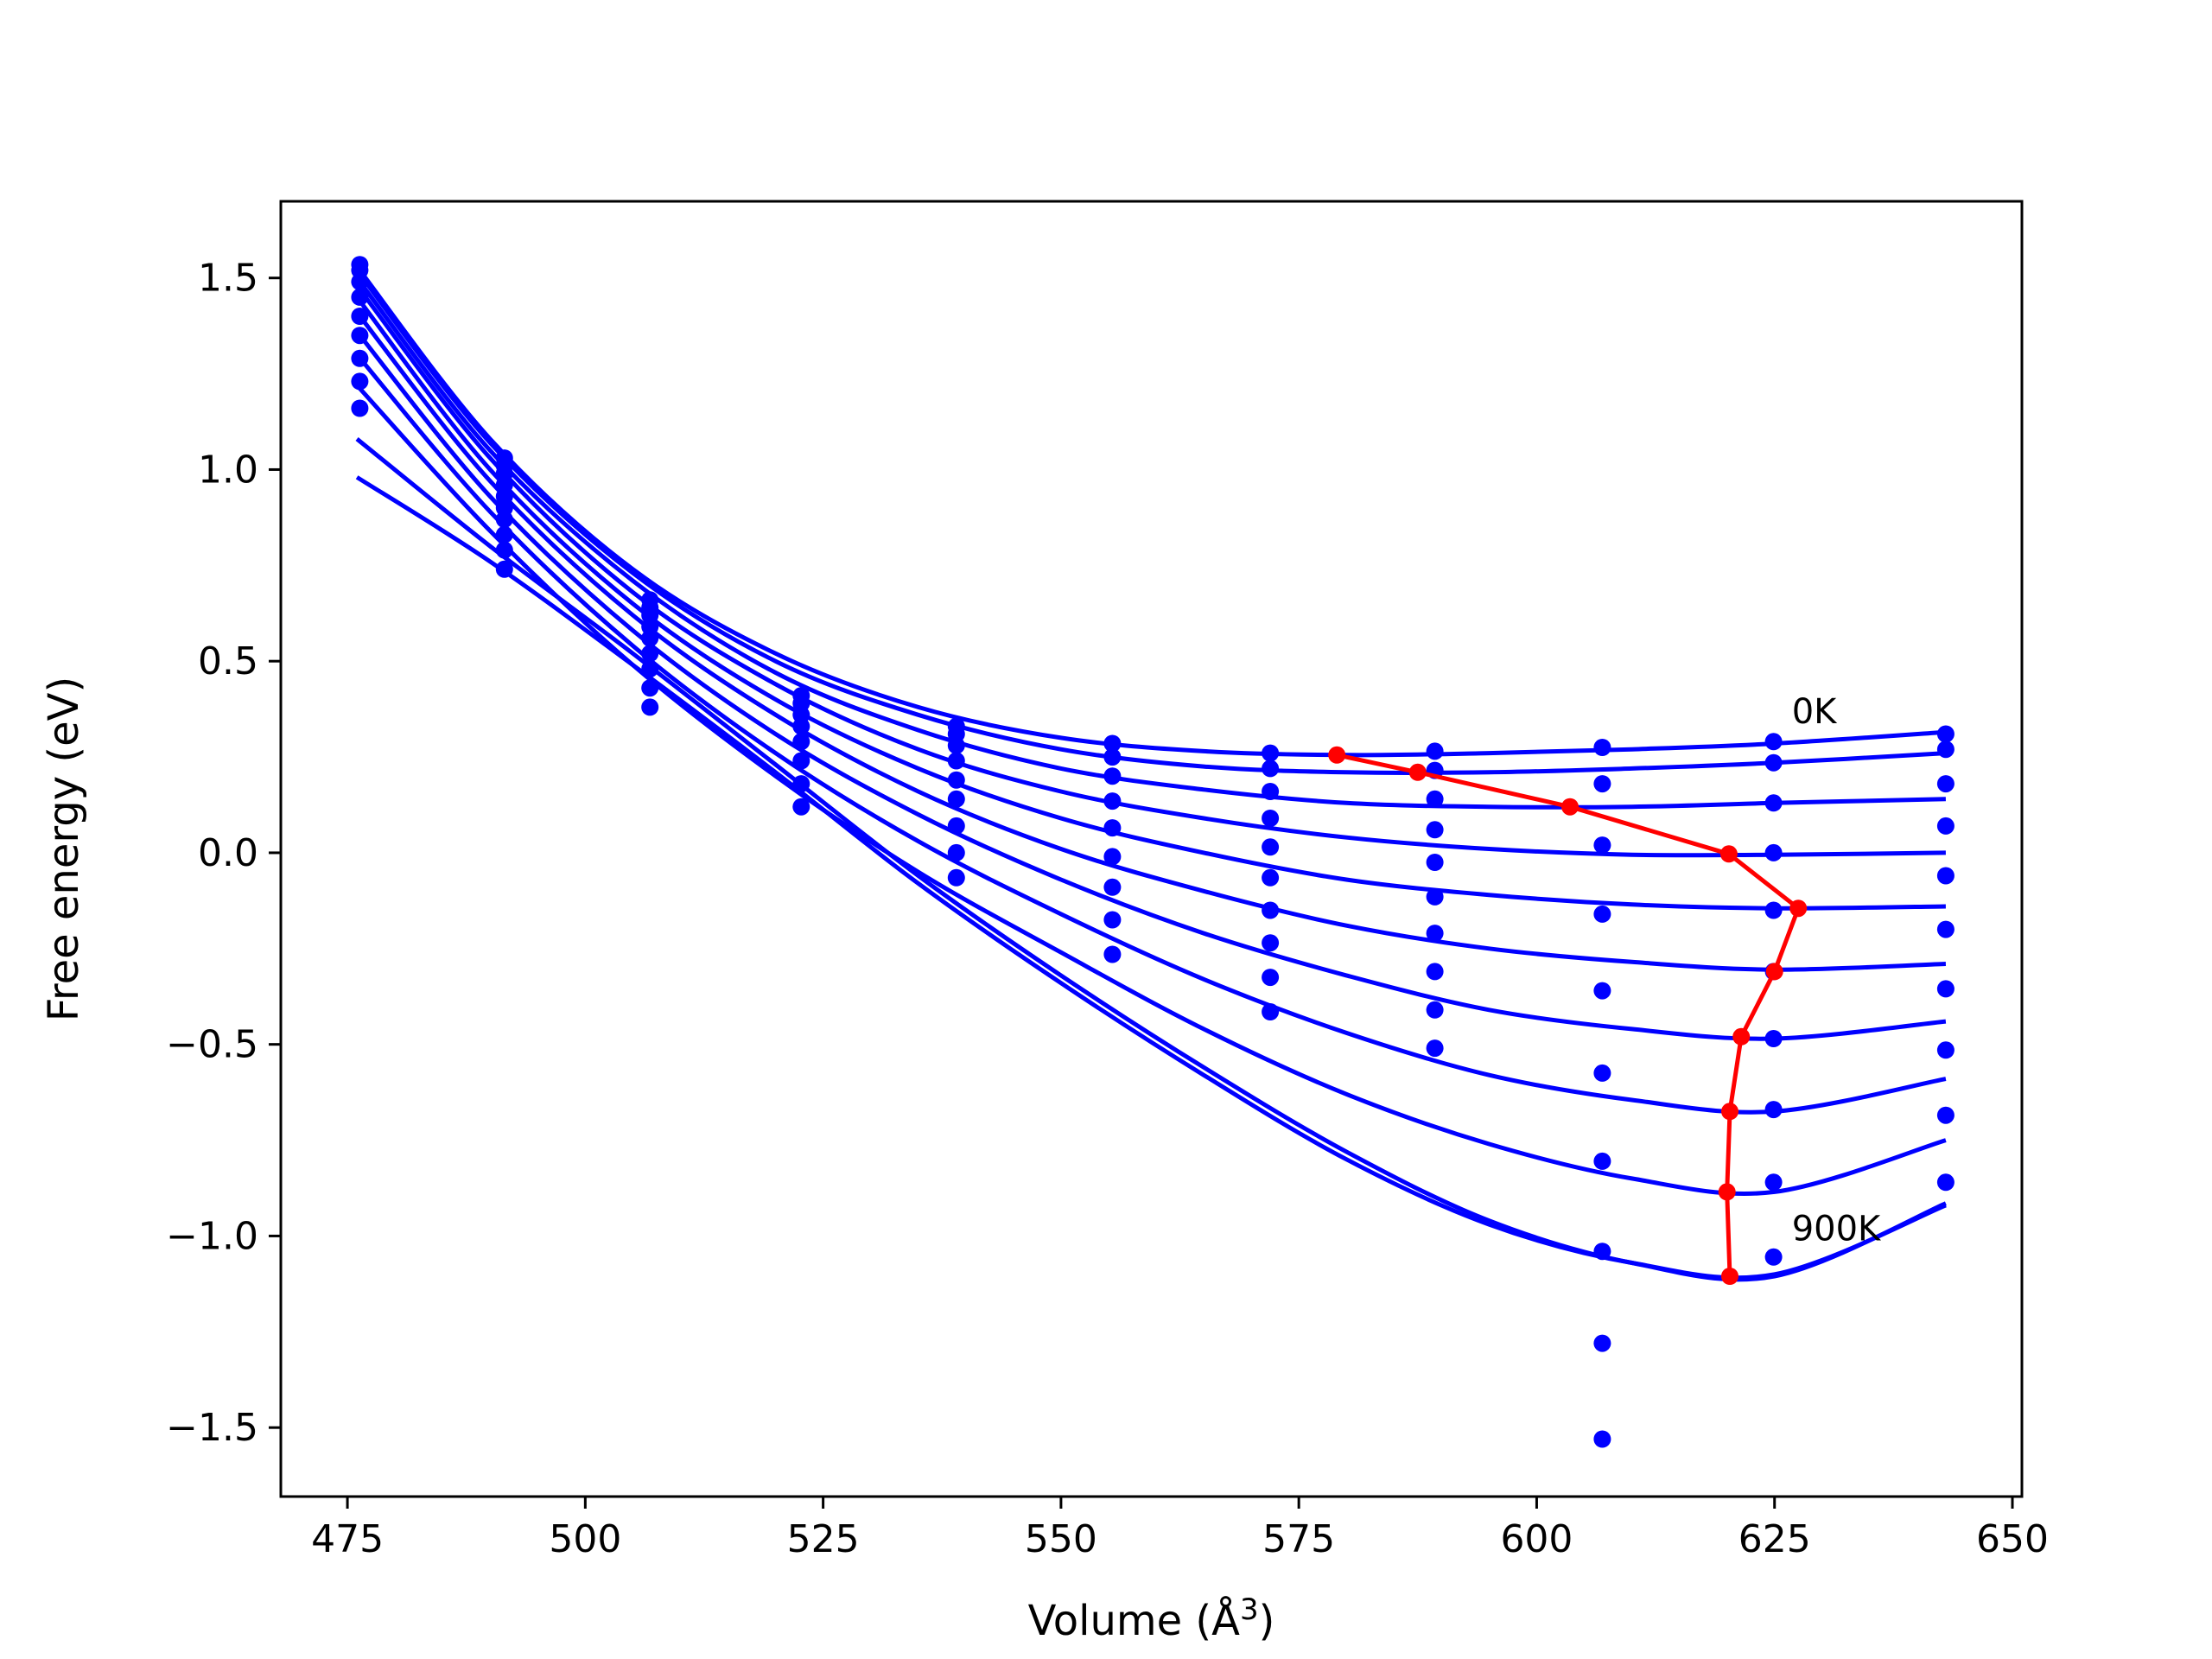 Image resolution: width=2212 pixels, height=1659 pixels. Describe the element at coordinates (228, 279) in the screenshot. I see `y-tick-label: 1.5` at that location.